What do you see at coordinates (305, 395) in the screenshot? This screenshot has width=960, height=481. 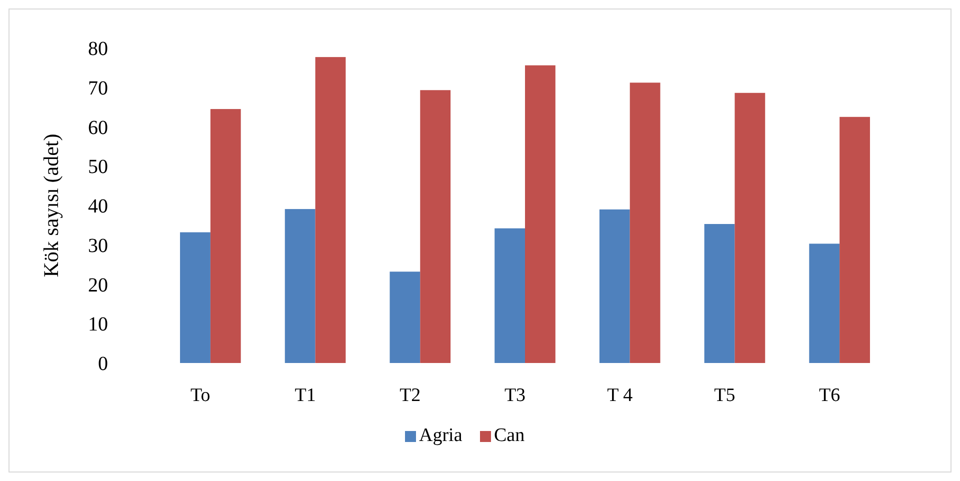 I see `x-tick-label: T1` at bounding box center [305, 395].